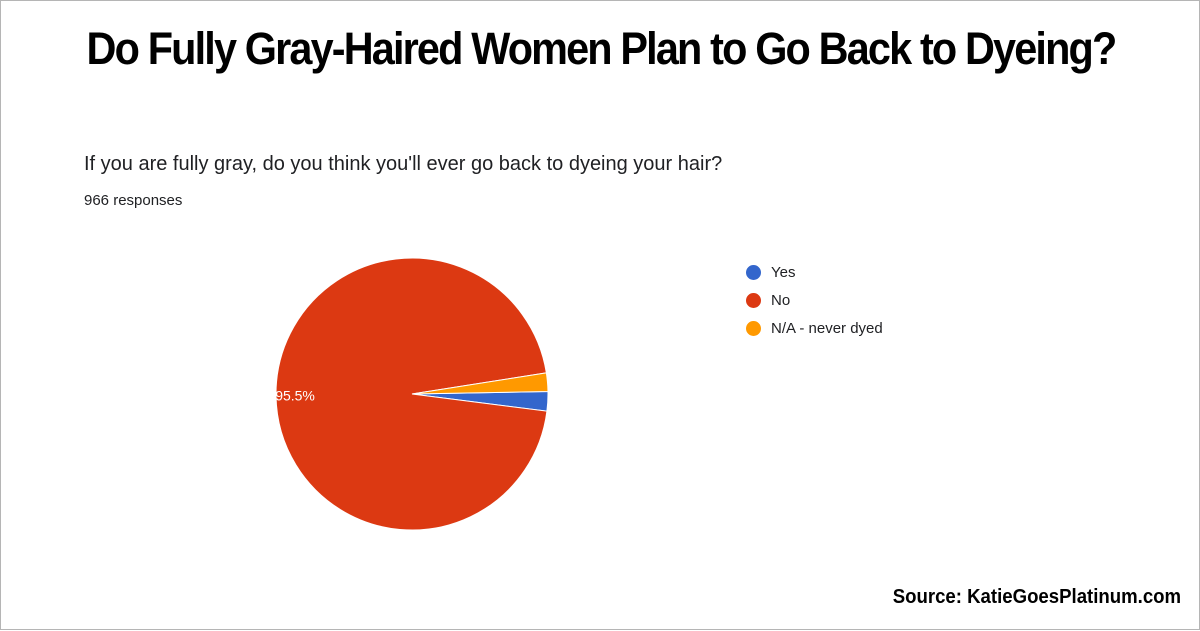 The height and width of the screenshot is (631, 1200). What do you see at coordinates (827, 328) in the screenshot?
I see `legend-label-na: N/A - never dyed` at bounding box center [827, 328].